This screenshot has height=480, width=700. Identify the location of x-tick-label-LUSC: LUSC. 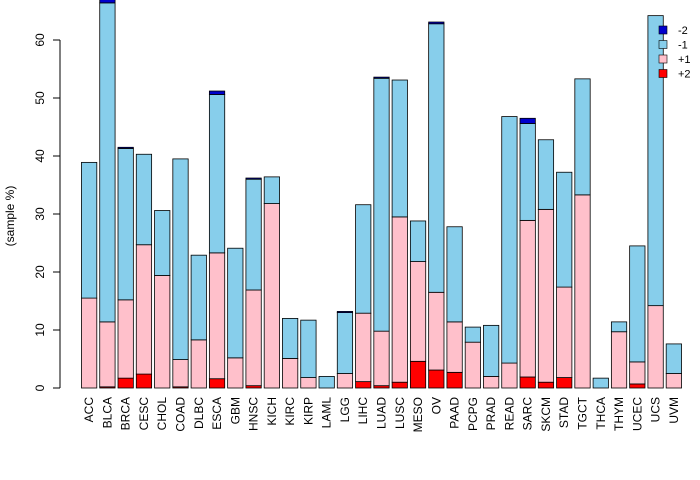
(400, 413).